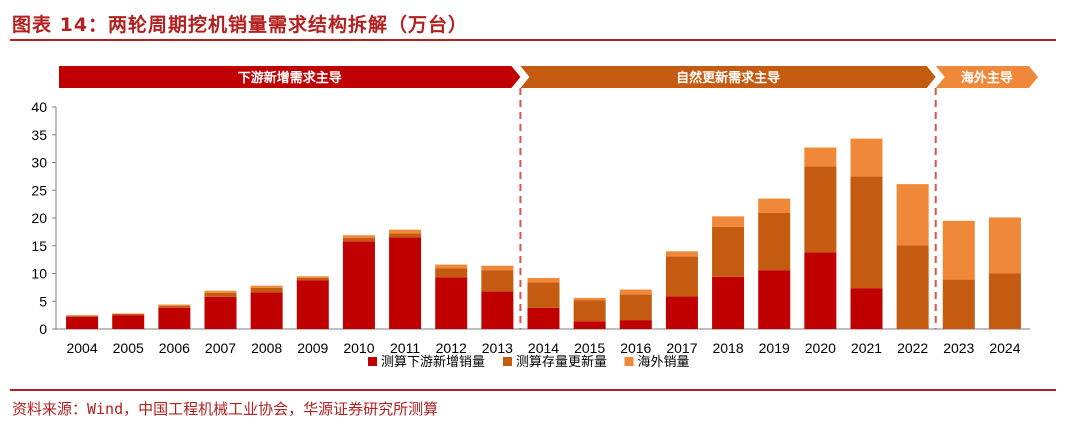 This screenshot has width=1080, height=428. What do you see at coordinates (561, 362) in the screenshot?
I see `legend-label: 测算存量更新量` at bounding box center [561, 362].